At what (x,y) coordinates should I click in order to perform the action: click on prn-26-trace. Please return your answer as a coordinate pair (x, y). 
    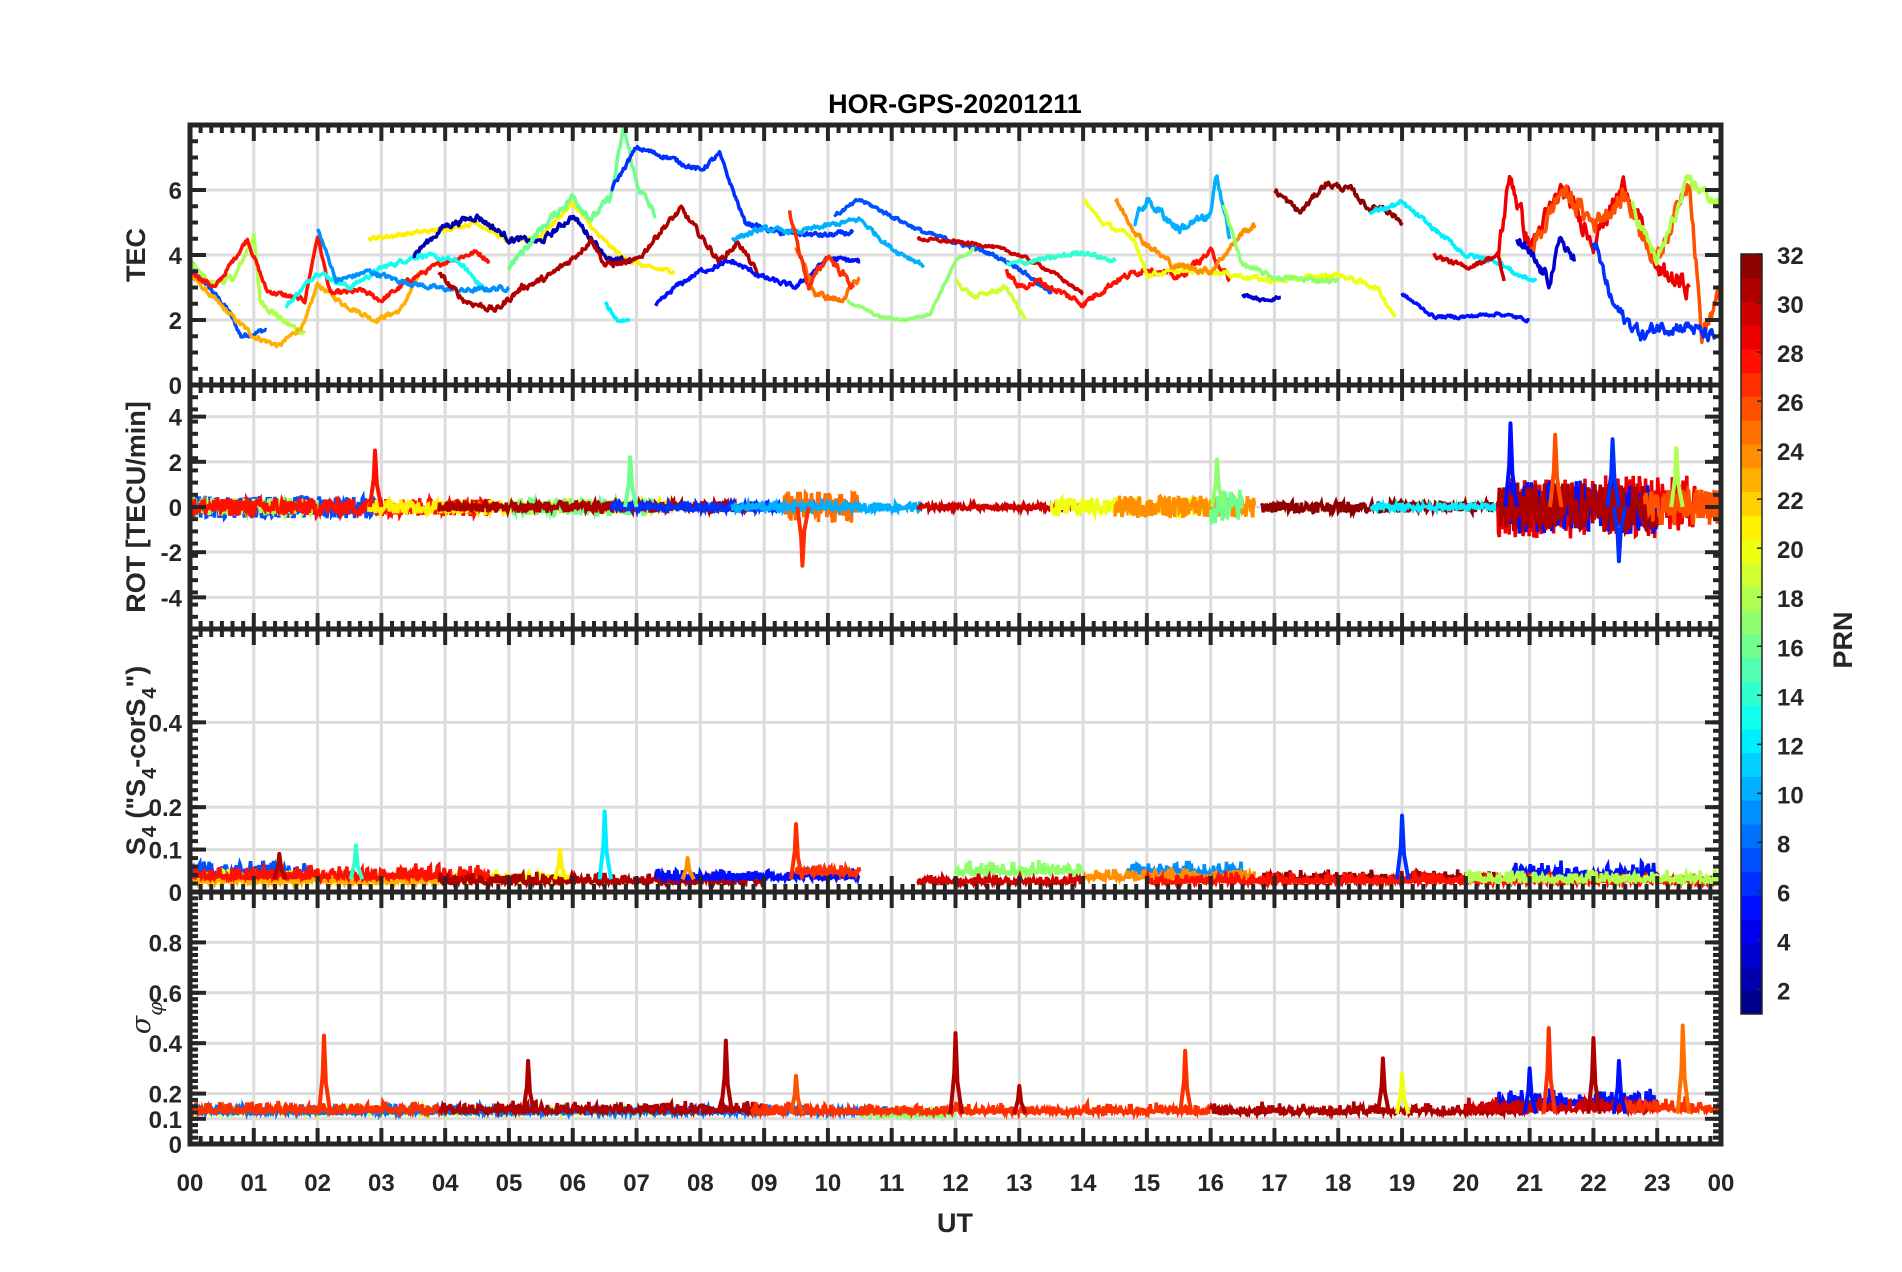
    Looking at the image, I should click on (1624, 263).